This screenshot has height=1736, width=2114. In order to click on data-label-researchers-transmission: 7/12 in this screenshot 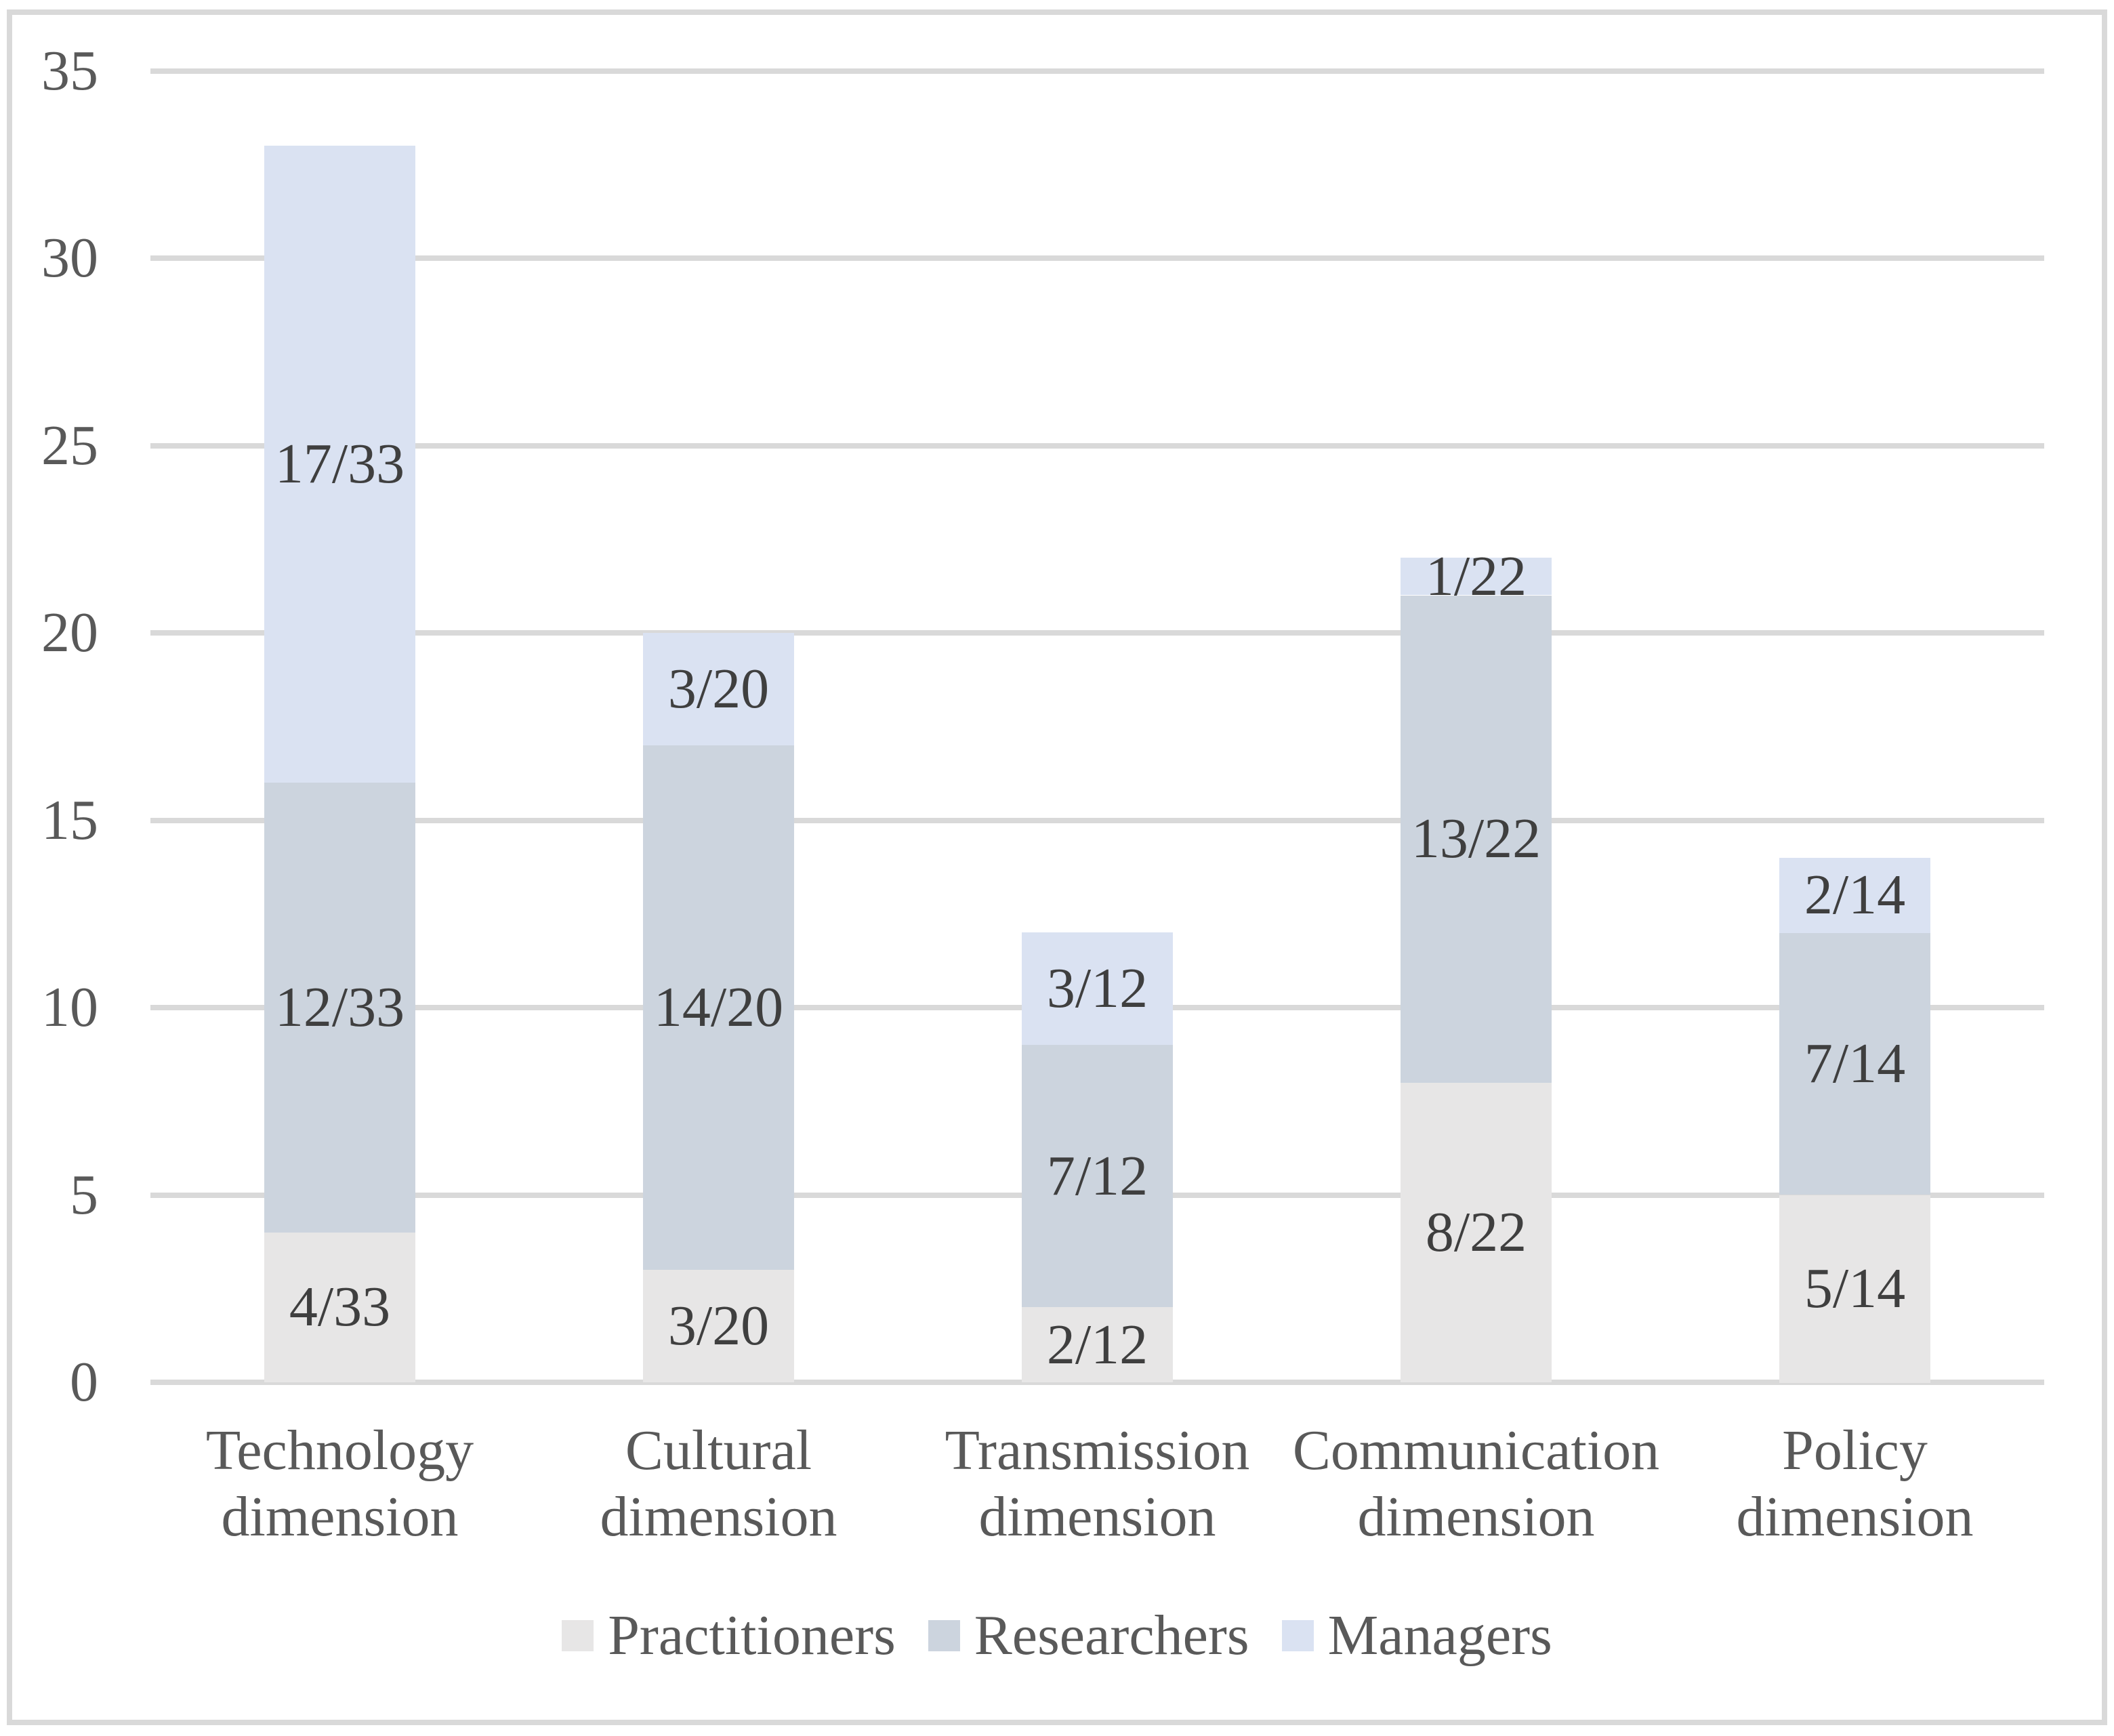, I will do `click(1097, 1175)`.